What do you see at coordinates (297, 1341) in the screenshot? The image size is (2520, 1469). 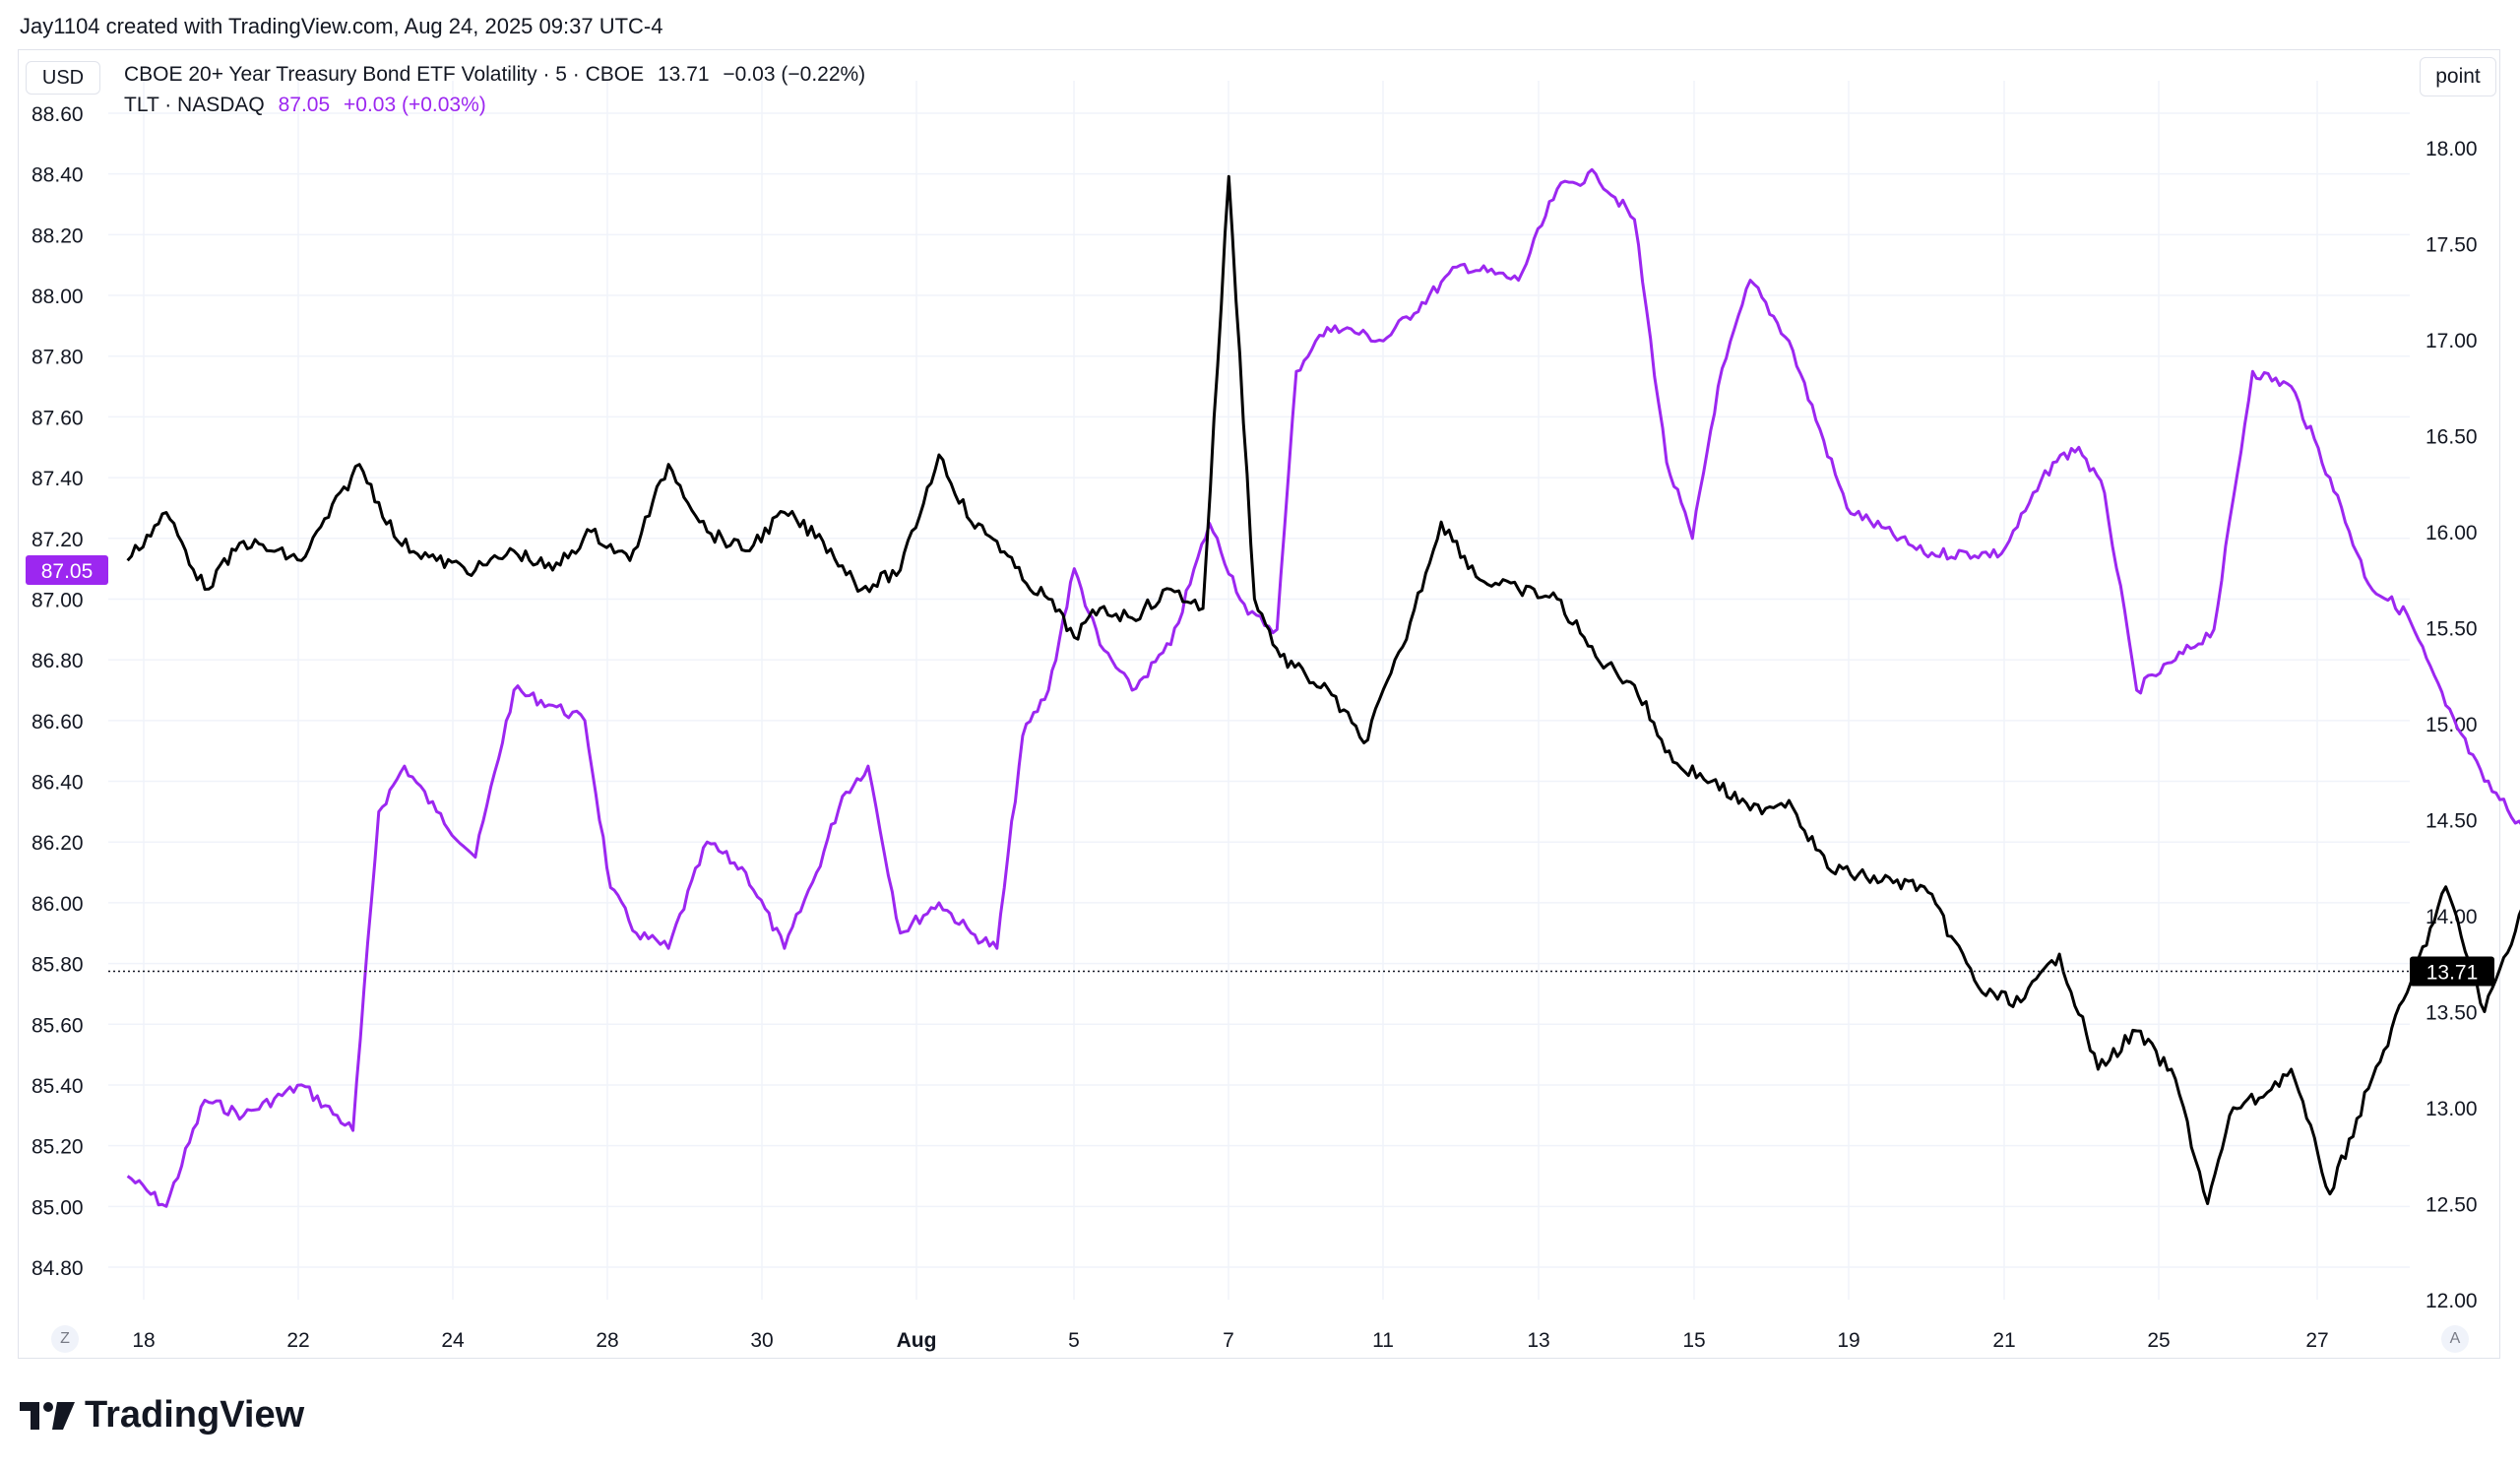 I see `x-axis-tick-label: 22` at bounding box center [297, 1341].